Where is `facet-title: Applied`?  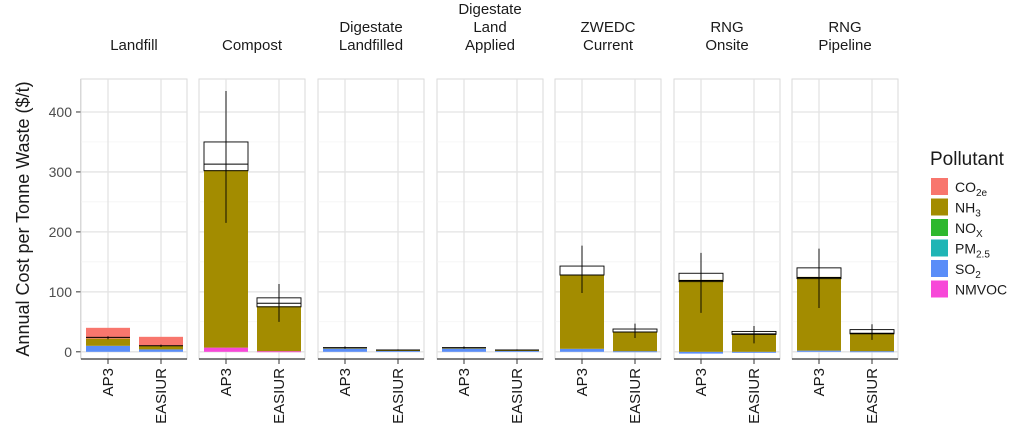 facet-title: Applied is located at coordinates (490, 45).